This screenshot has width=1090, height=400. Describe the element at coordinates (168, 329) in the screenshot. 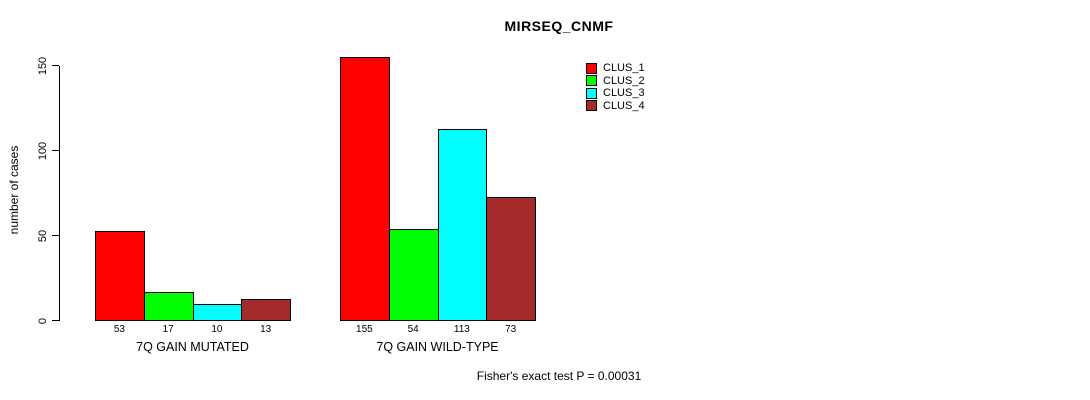

I see `bar-value: 17` at that location.